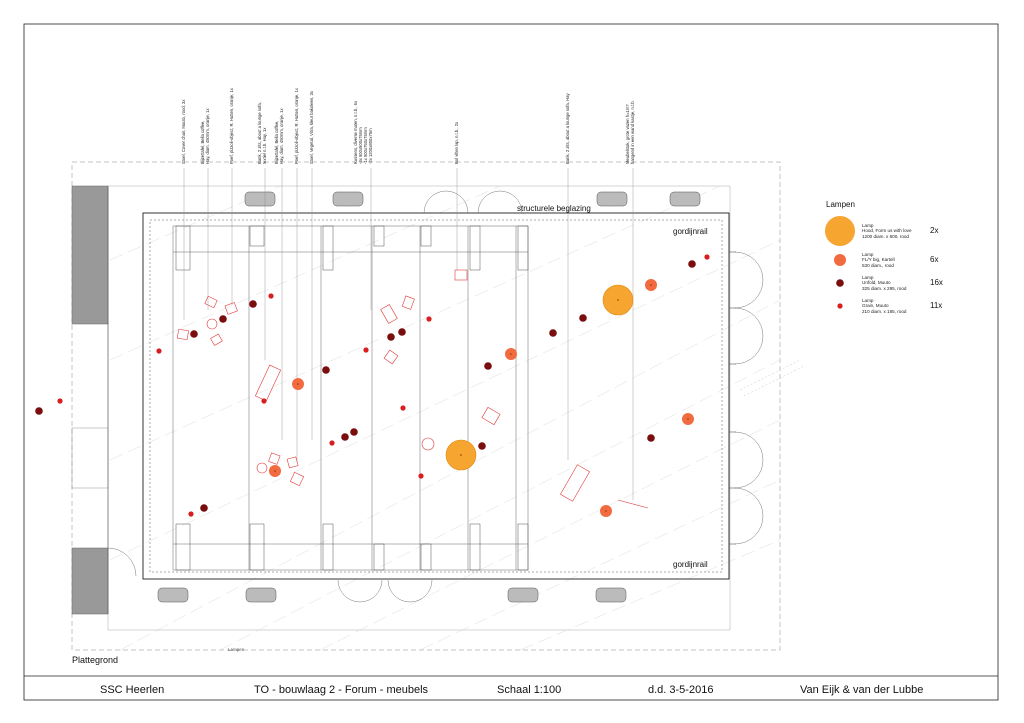 This screenshot has width=1024, height=723. What do you see at coordinates (90, 255) in the screenshot?
I see `wall-block-top` at bounding box center [90, 255].